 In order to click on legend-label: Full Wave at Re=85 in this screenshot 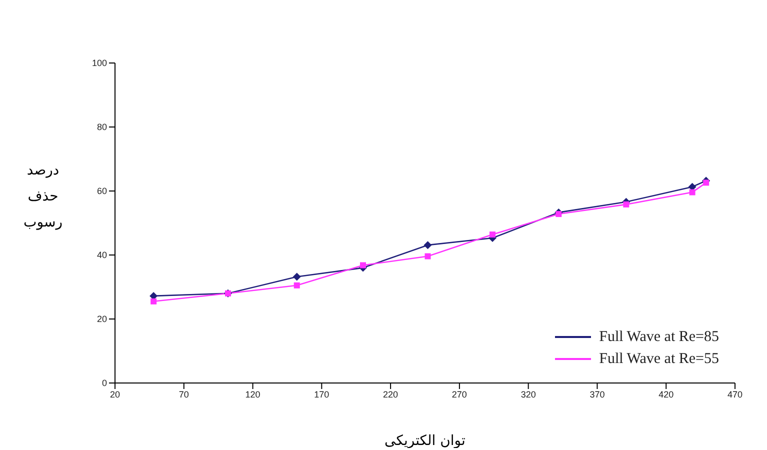, I will do `click(659, 337)`.